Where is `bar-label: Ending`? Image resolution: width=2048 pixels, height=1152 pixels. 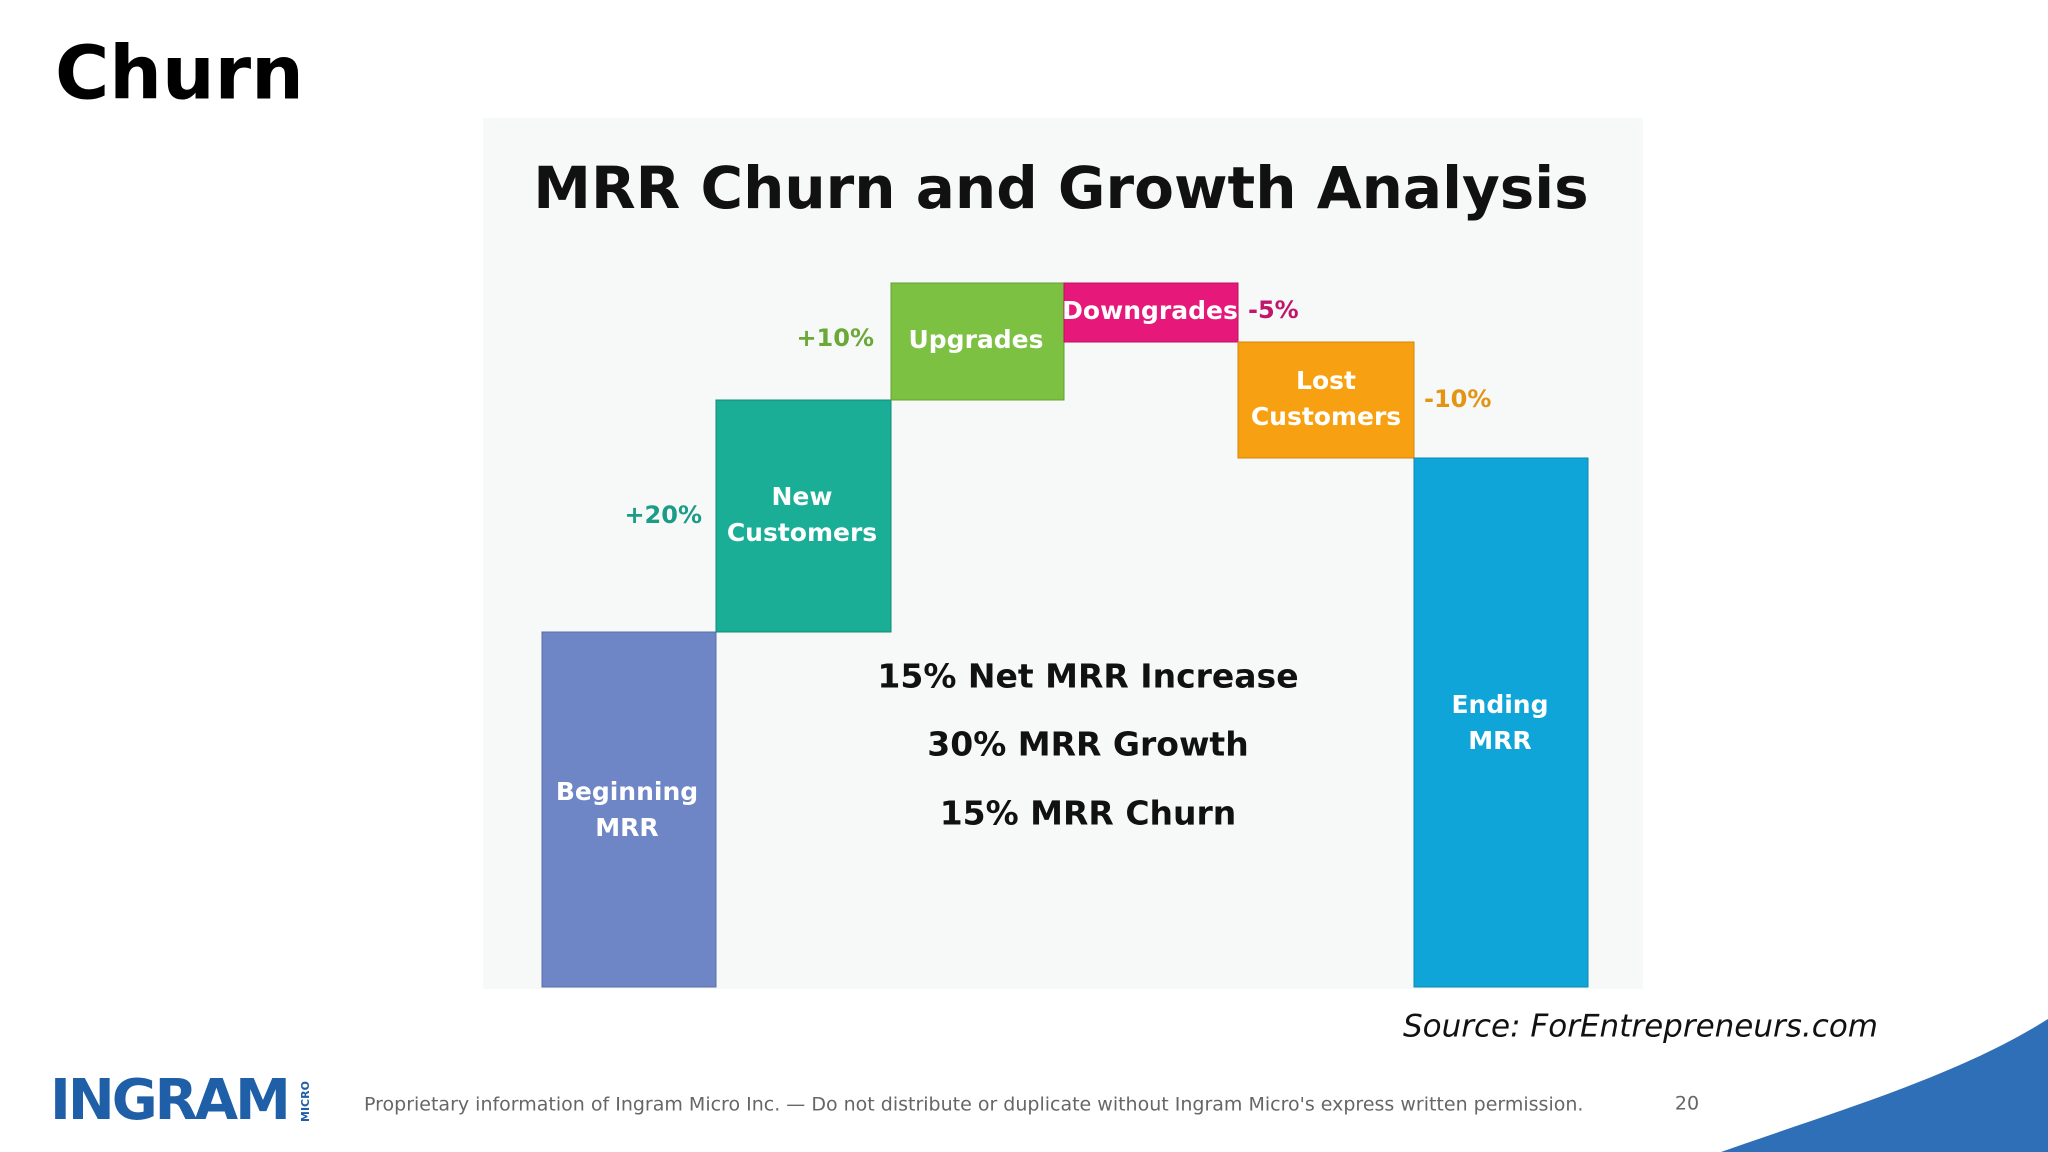 bar-label: Ending is located at coordinates (1499, 704).